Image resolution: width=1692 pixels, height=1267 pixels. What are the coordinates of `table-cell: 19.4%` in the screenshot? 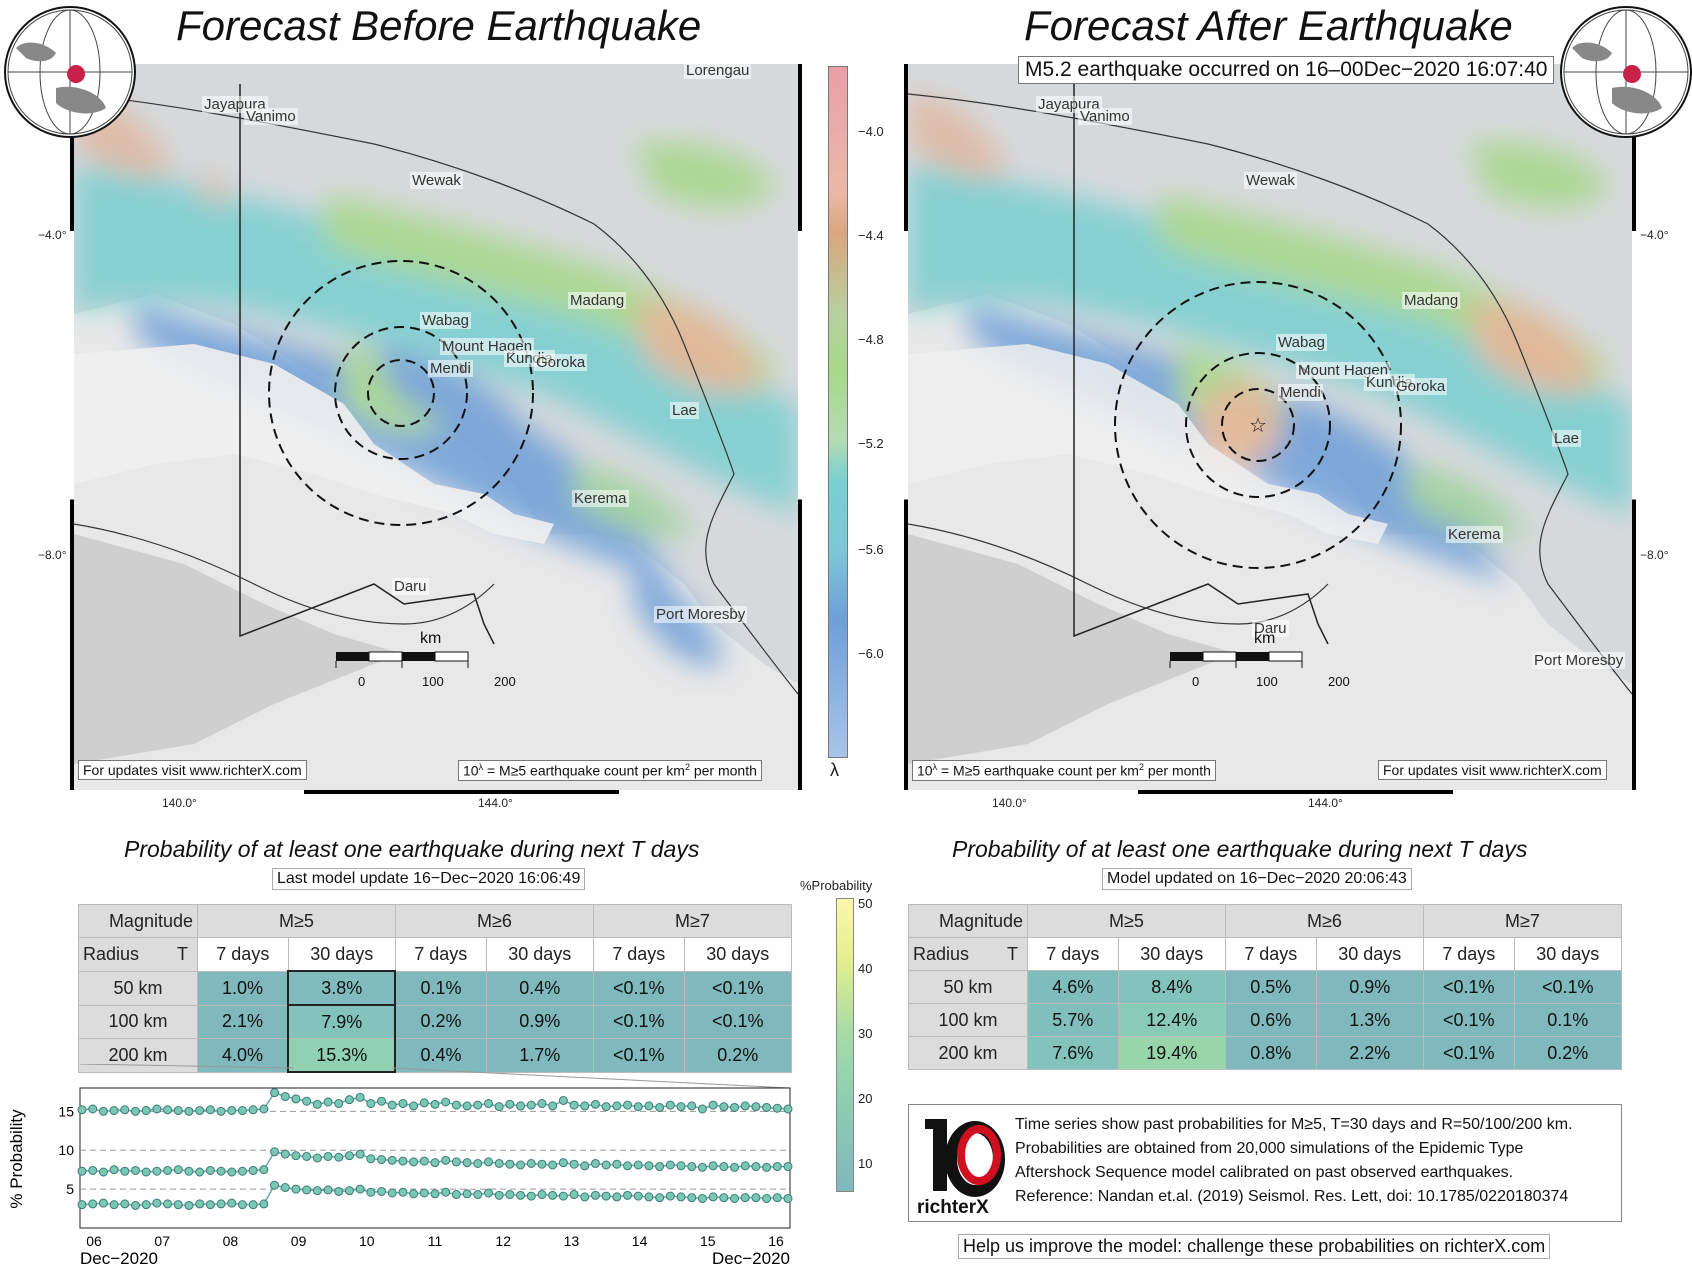 It's located at (1171, 1053).